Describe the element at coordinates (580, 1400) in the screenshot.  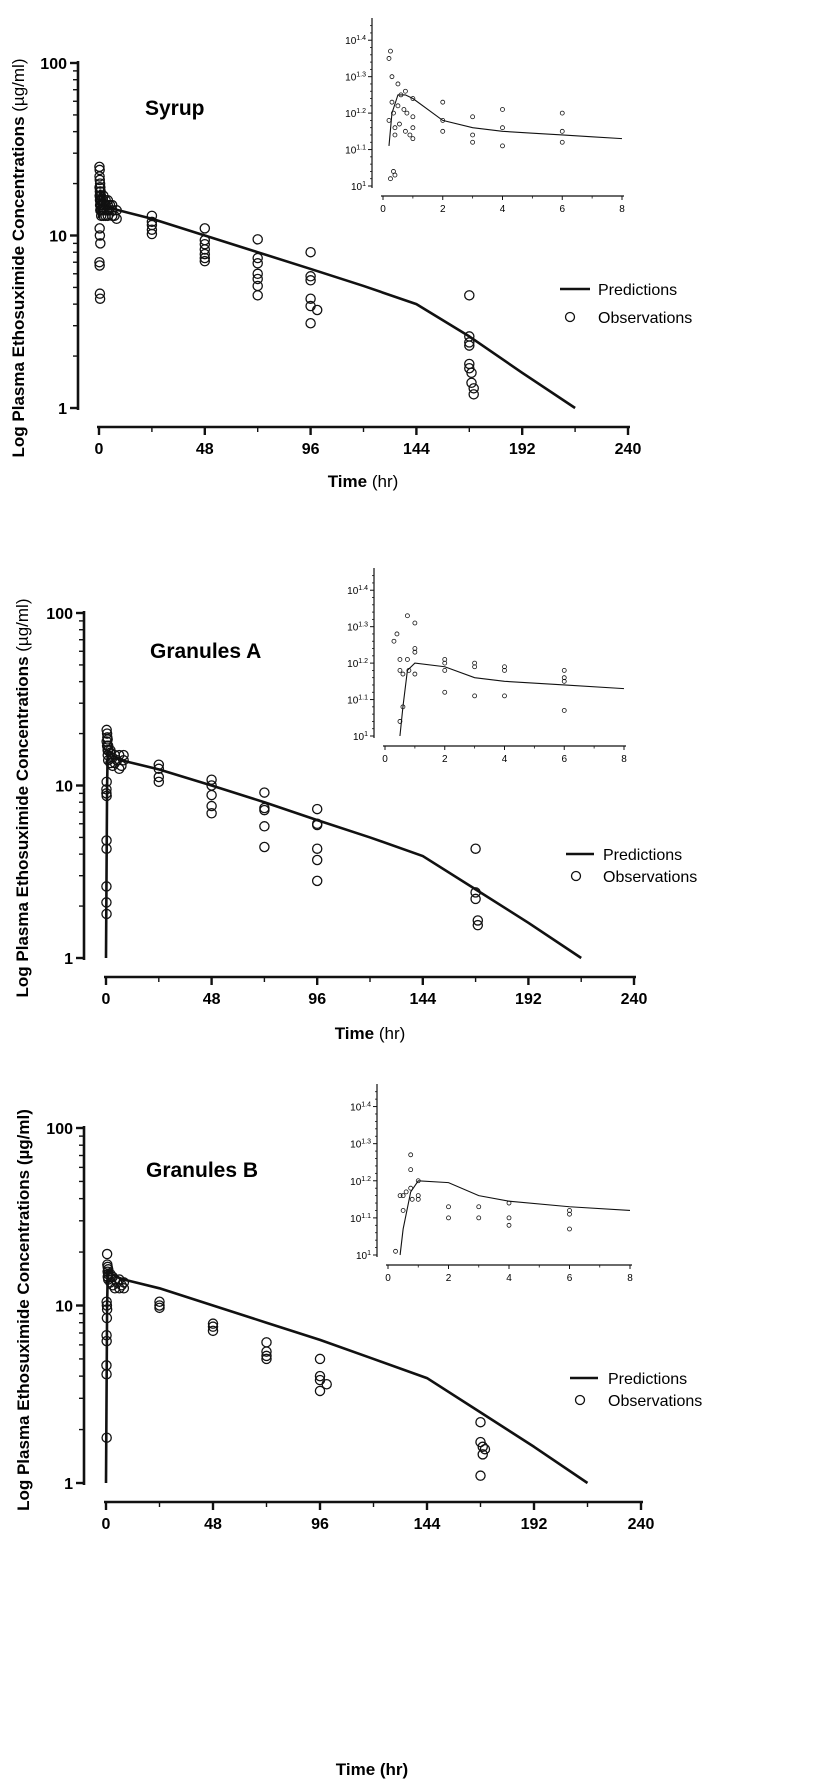
I see `legend-circle-swatch` at that location.